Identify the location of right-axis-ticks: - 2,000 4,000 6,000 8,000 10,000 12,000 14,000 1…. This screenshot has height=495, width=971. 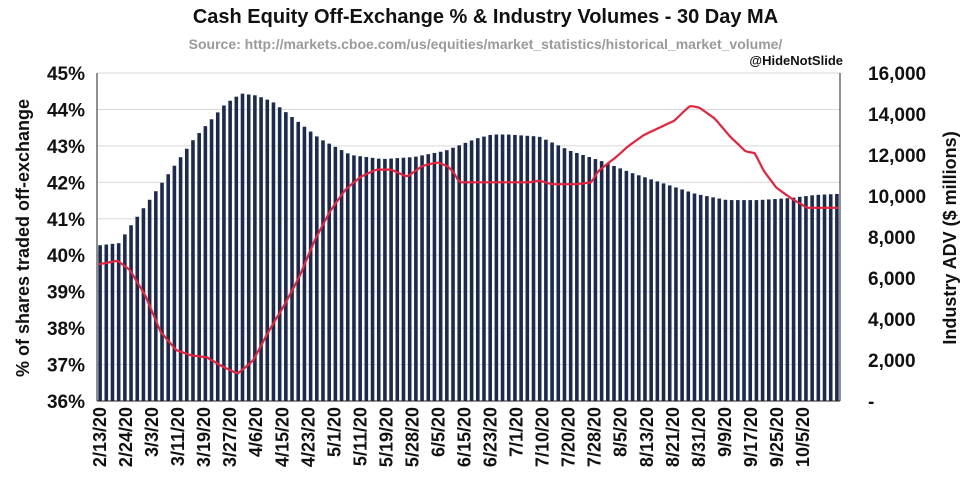
(897, 238).